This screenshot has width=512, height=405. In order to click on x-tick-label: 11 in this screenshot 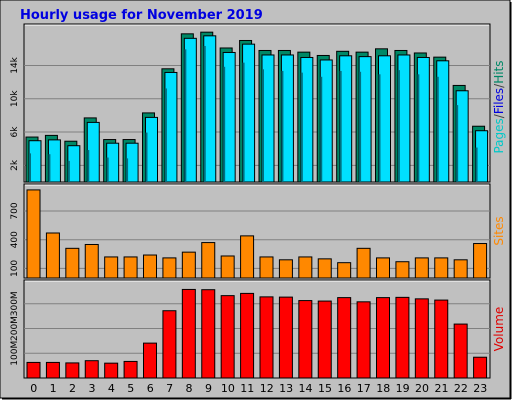, I will do `click(247, 388)`.